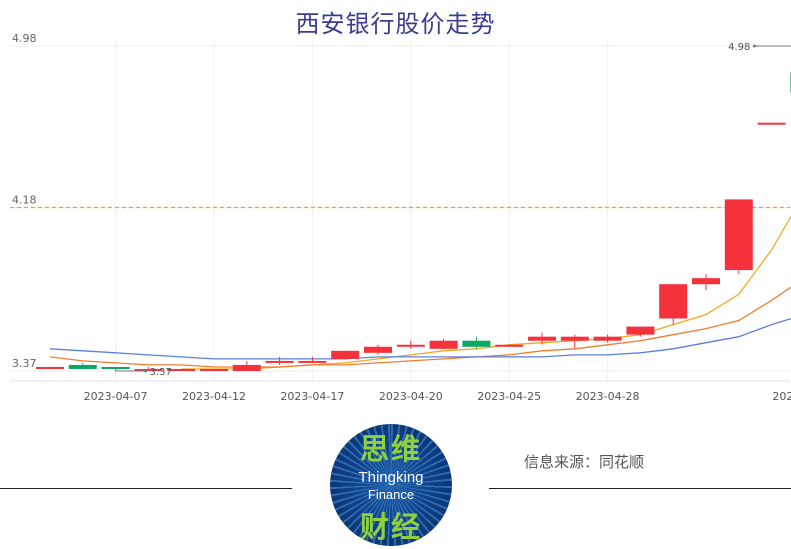  I want to click on footer-divider-left, so click(146, 488).